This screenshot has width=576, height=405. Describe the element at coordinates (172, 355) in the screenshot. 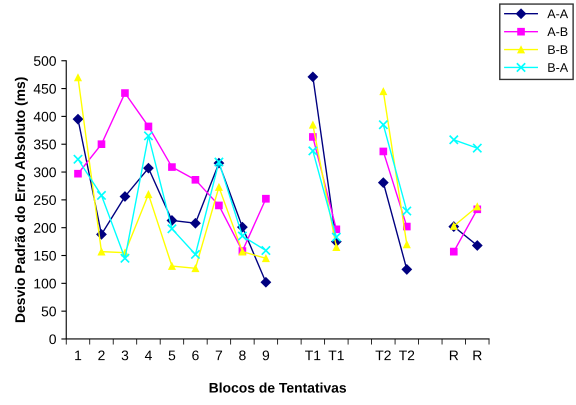

I see `x-tick-label: 5` at that location.